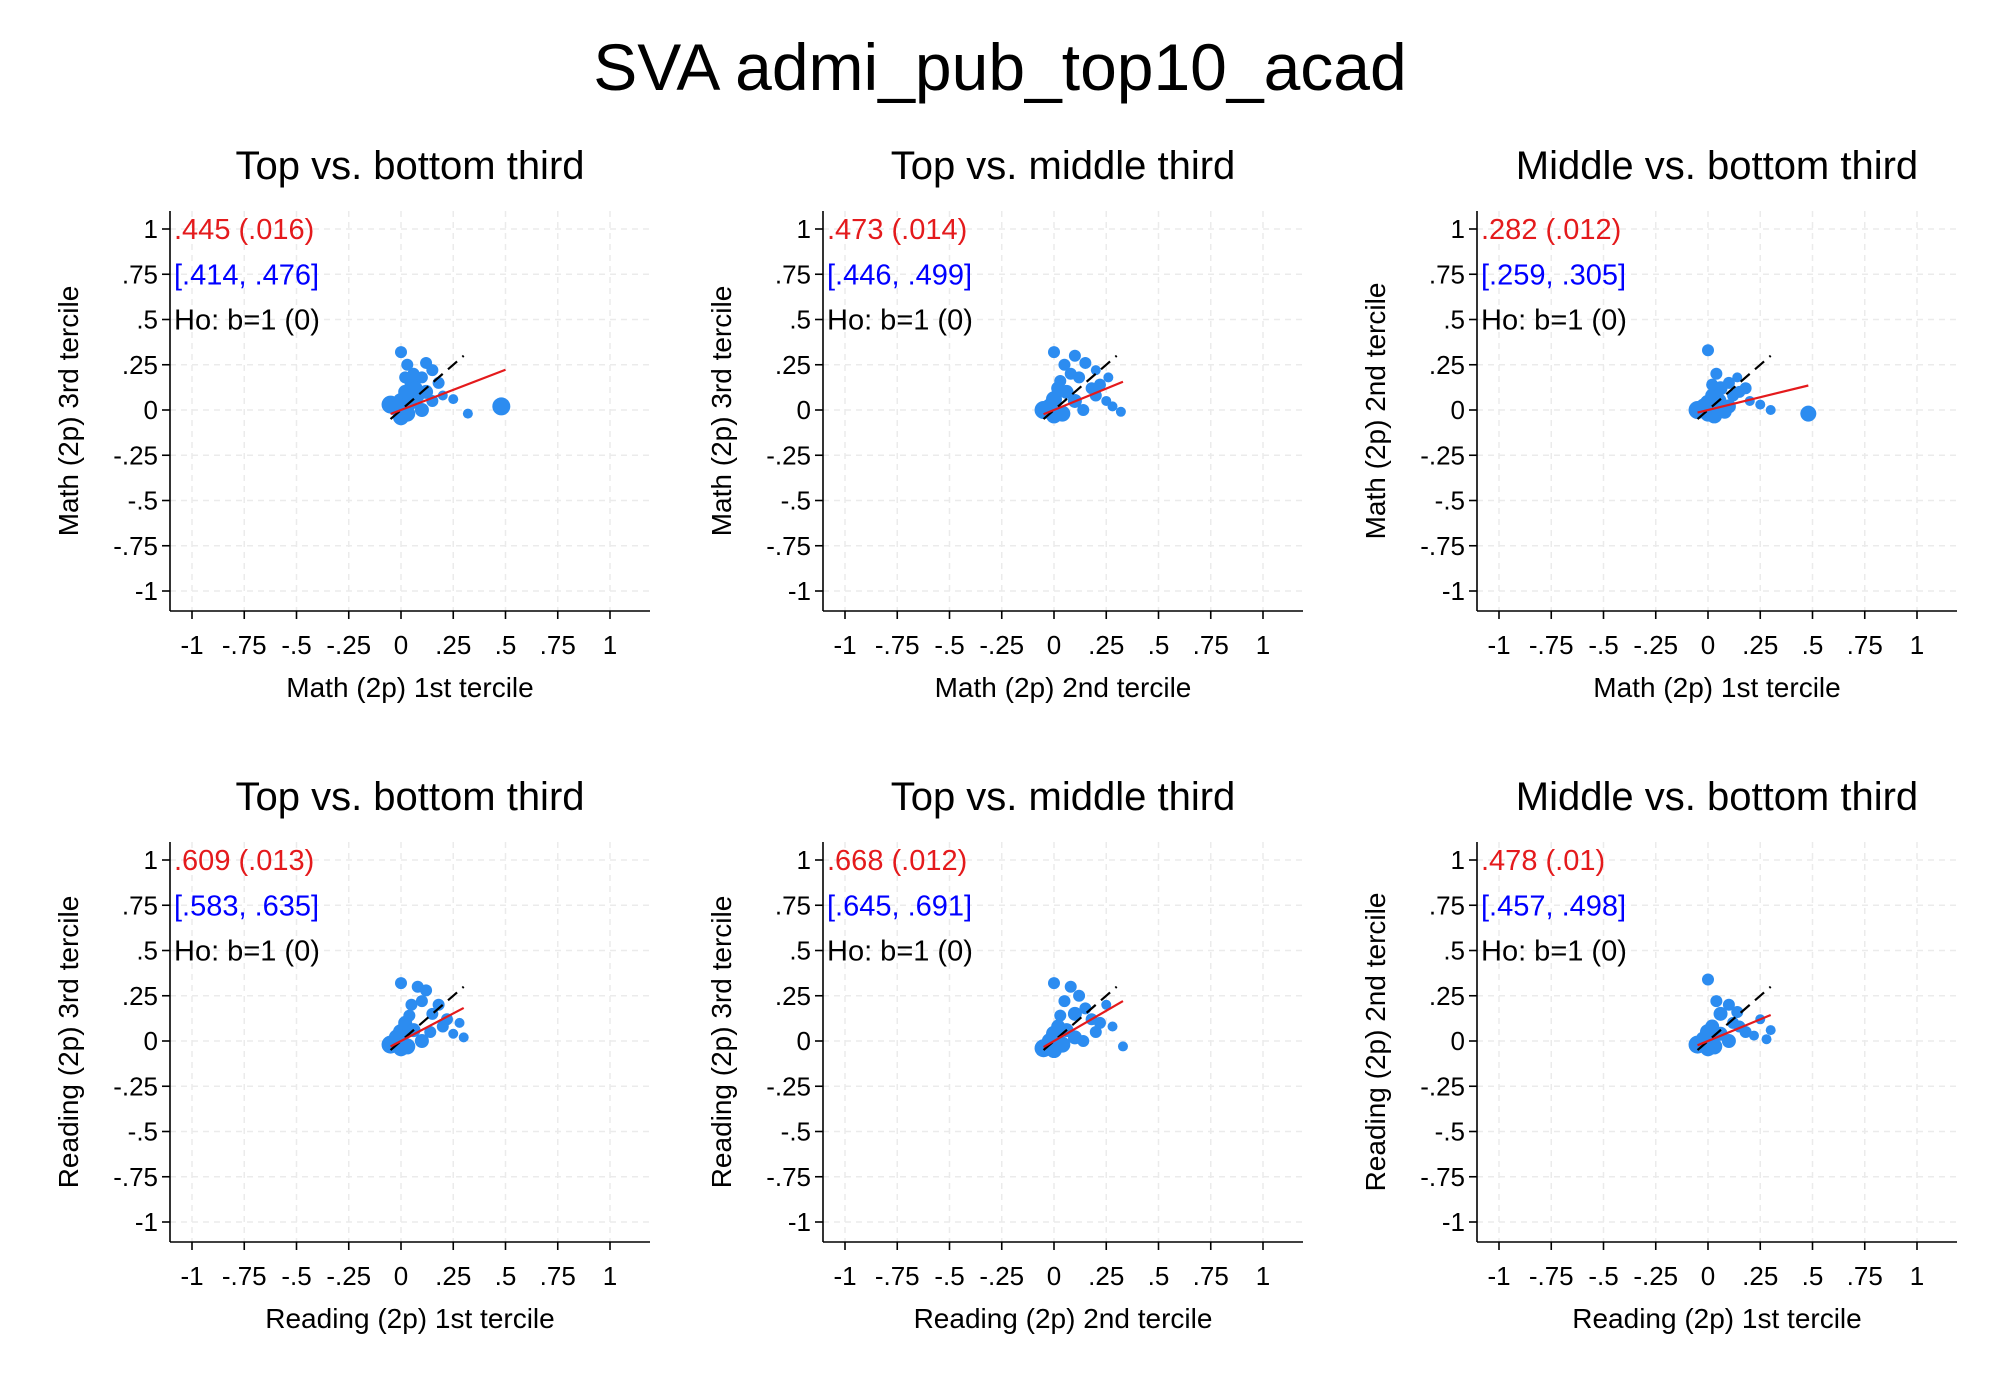 The width and height of the screenshot is (2000, 1400). What do you see at coordinates (899, 275) in the screenshot?
I see `ci-annotation: [.446, .499]` at bounding box center [899, 275].